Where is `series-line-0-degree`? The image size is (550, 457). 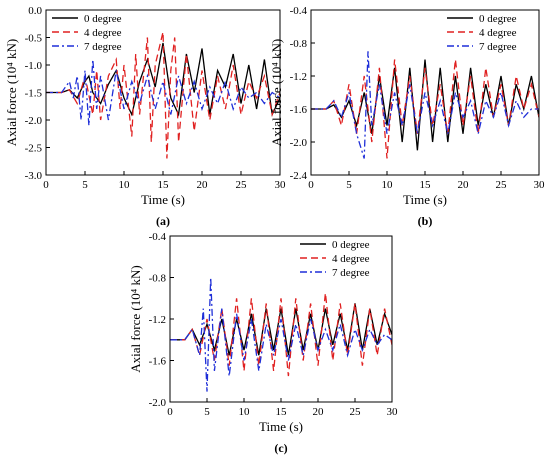 series-line-0-degree is located at coordinates (163, 79).